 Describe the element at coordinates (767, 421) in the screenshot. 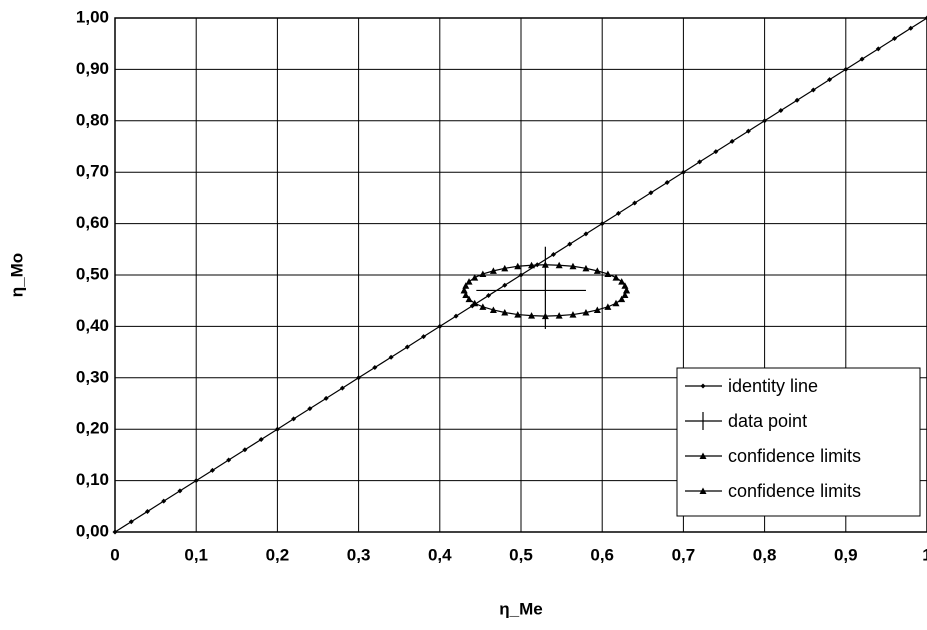

I see `legend-label: data point` at that location.